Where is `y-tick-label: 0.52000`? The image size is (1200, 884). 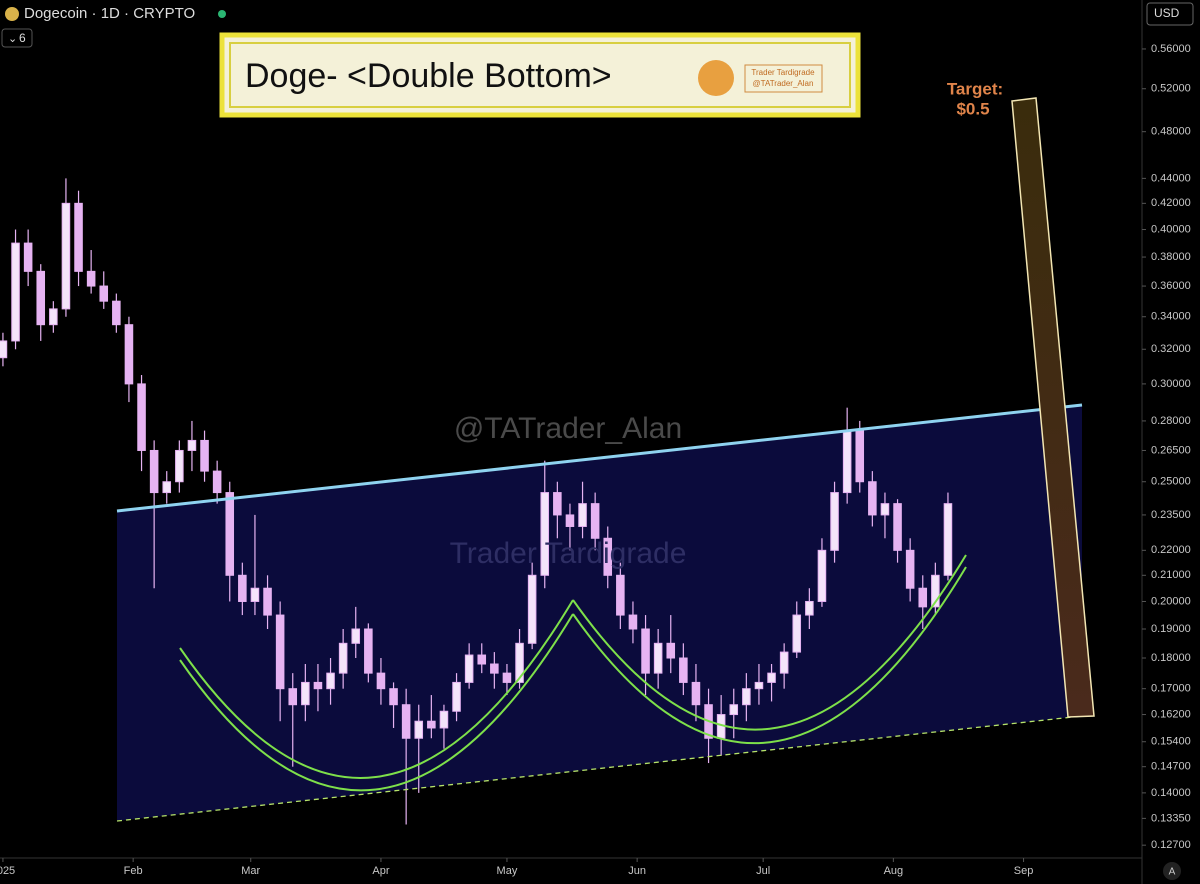 y-tick-label: 0.52000 is located at coordinates (1171, 89).